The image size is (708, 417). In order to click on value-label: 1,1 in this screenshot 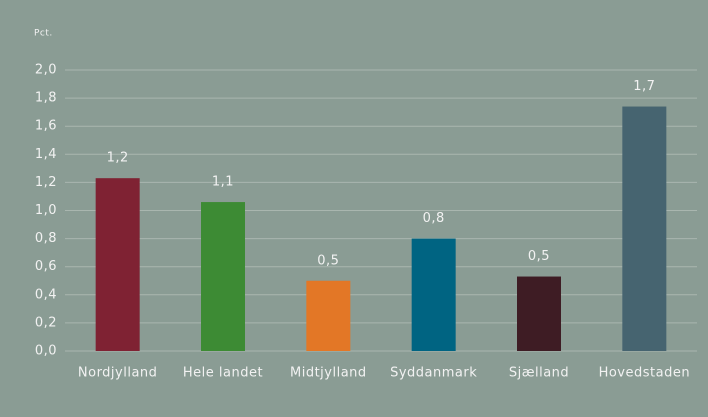, I will do `click(223, 182)`.